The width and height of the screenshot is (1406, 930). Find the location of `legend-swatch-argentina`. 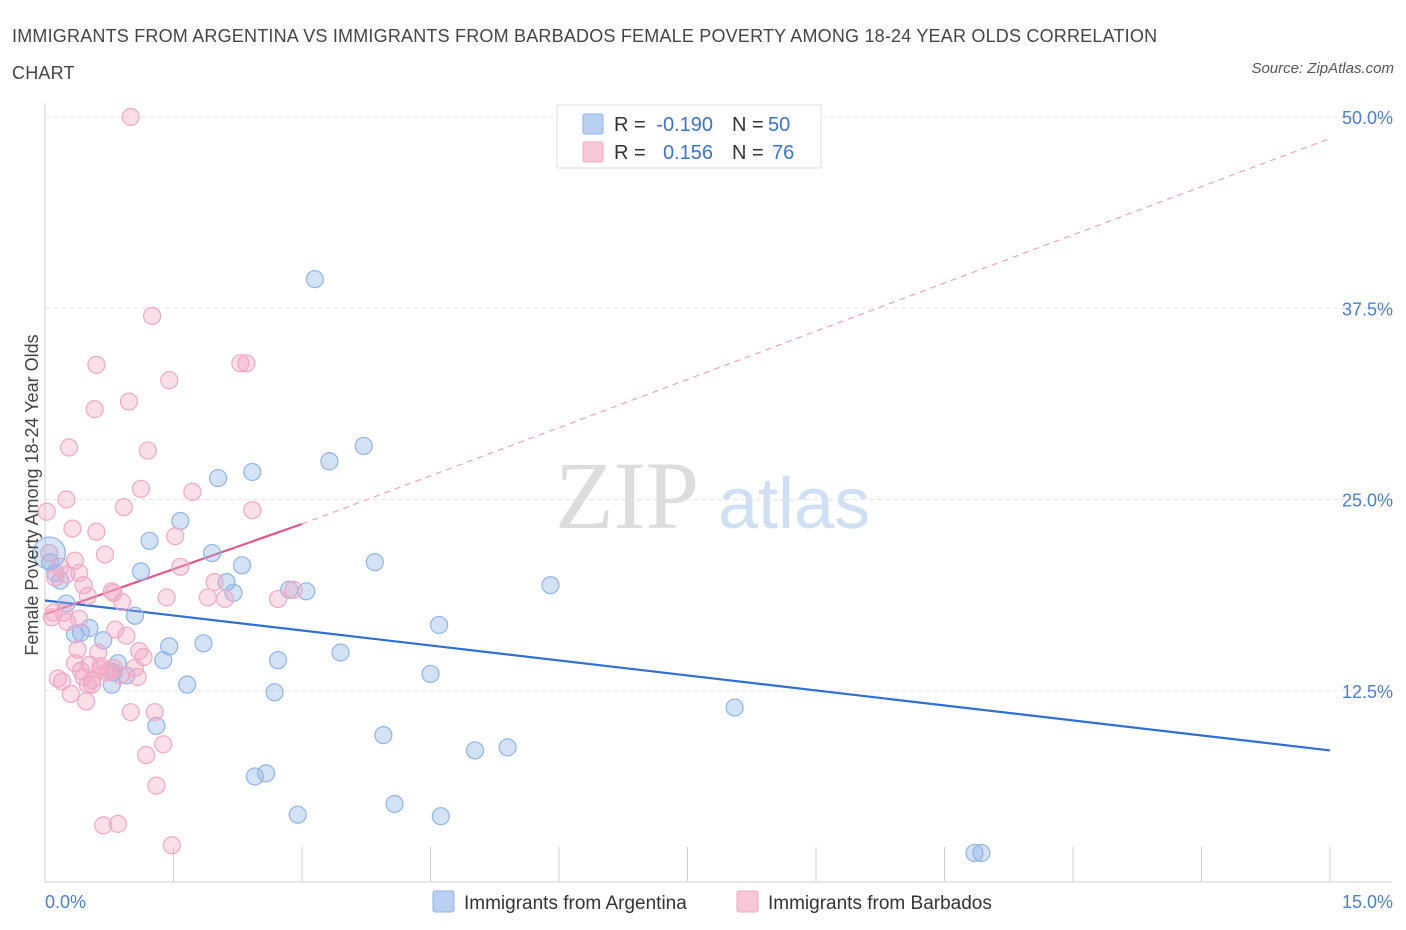

legend-swatch-argentina is located at coordinates (443, 901).